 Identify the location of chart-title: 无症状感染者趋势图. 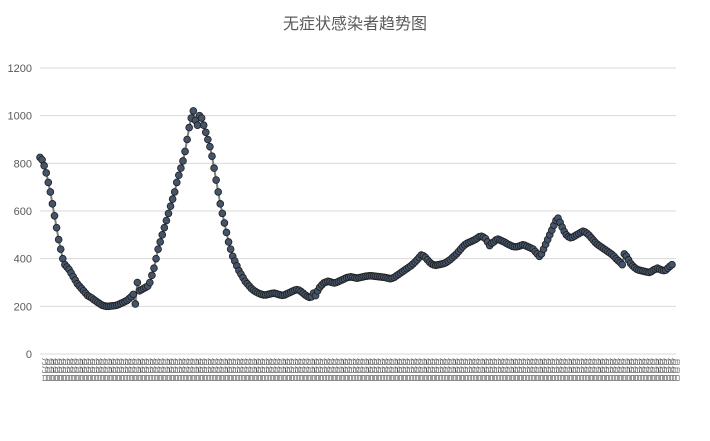
(354, 23).